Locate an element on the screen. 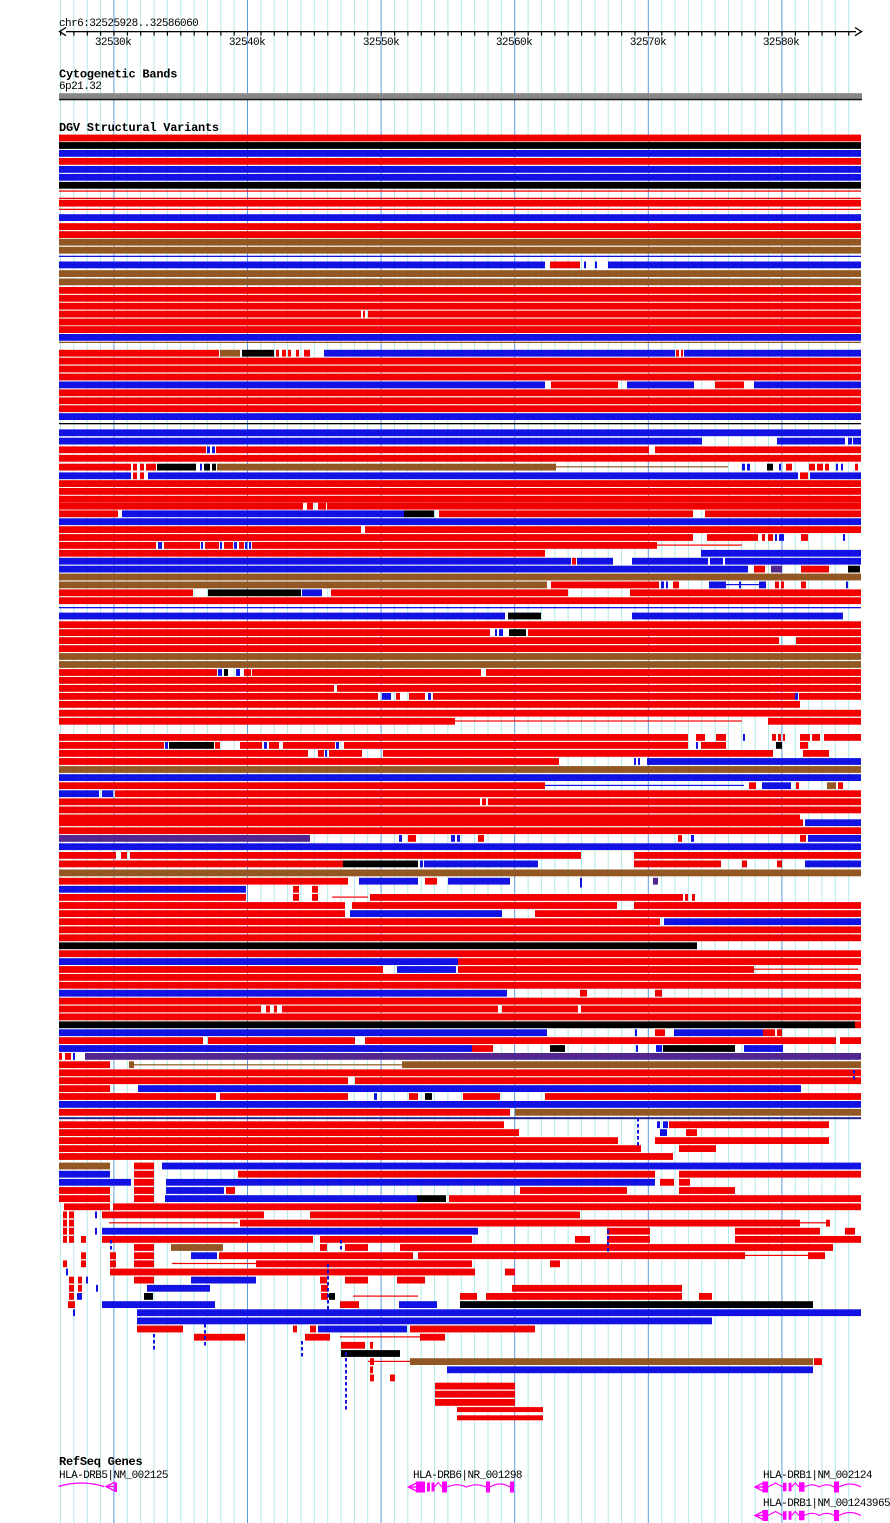 This screenshot has height=1523, width=890. svg-text: Cytogenetic Bands is located at coordinates (118, 75).